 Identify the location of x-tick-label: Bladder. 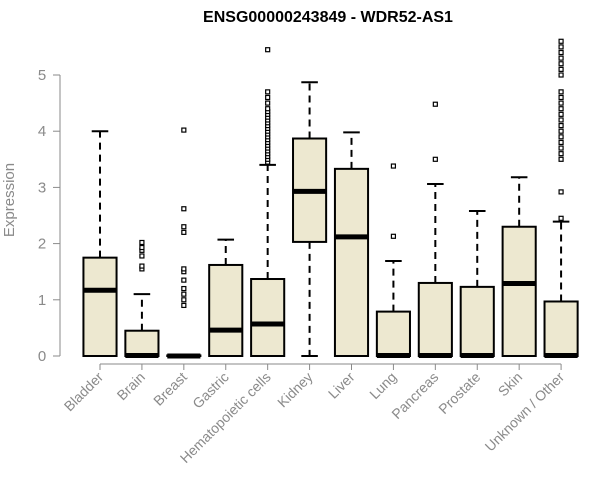
(84, 392).